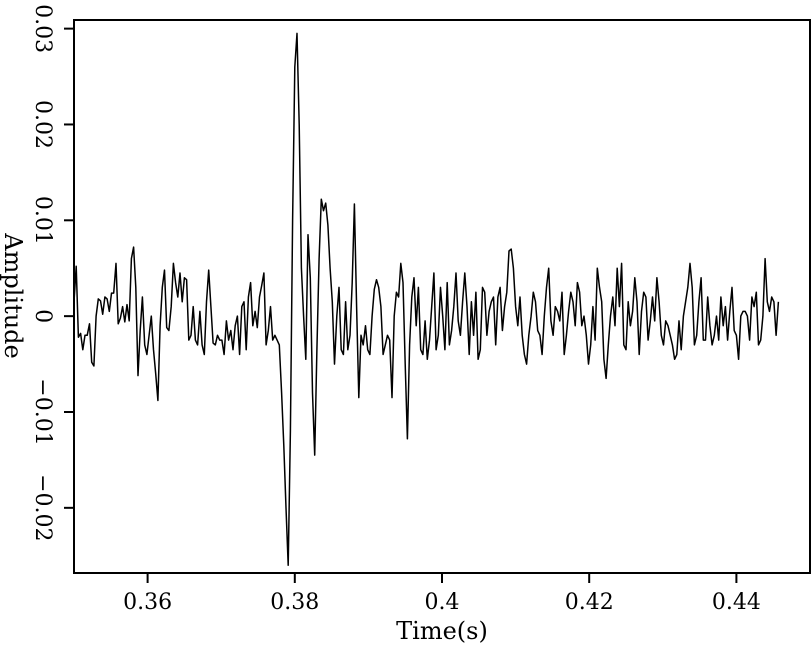 This screenshot has height=646, width=812. I want to click on y-tick-label: 0.02, so click(42, 124).